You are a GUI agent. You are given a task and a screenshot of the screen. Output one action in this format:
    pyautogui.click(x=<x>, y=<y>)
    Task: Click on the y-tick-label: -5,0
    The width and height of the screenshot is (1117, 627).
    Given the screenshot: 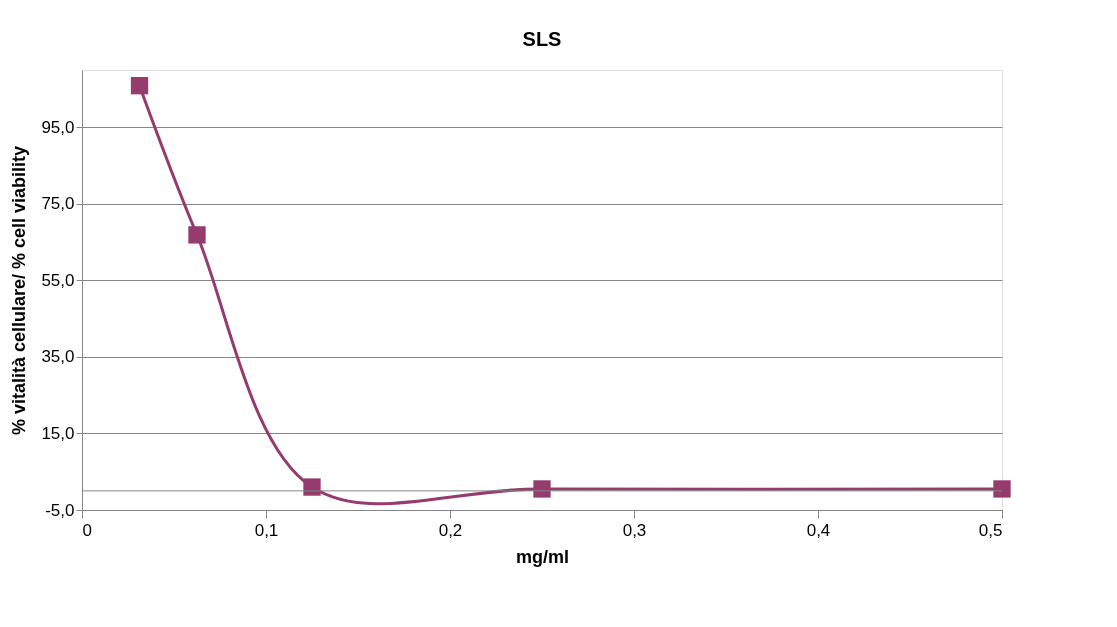 What is the action you would take?
    pyautogui.click(x=60, y=510)
    